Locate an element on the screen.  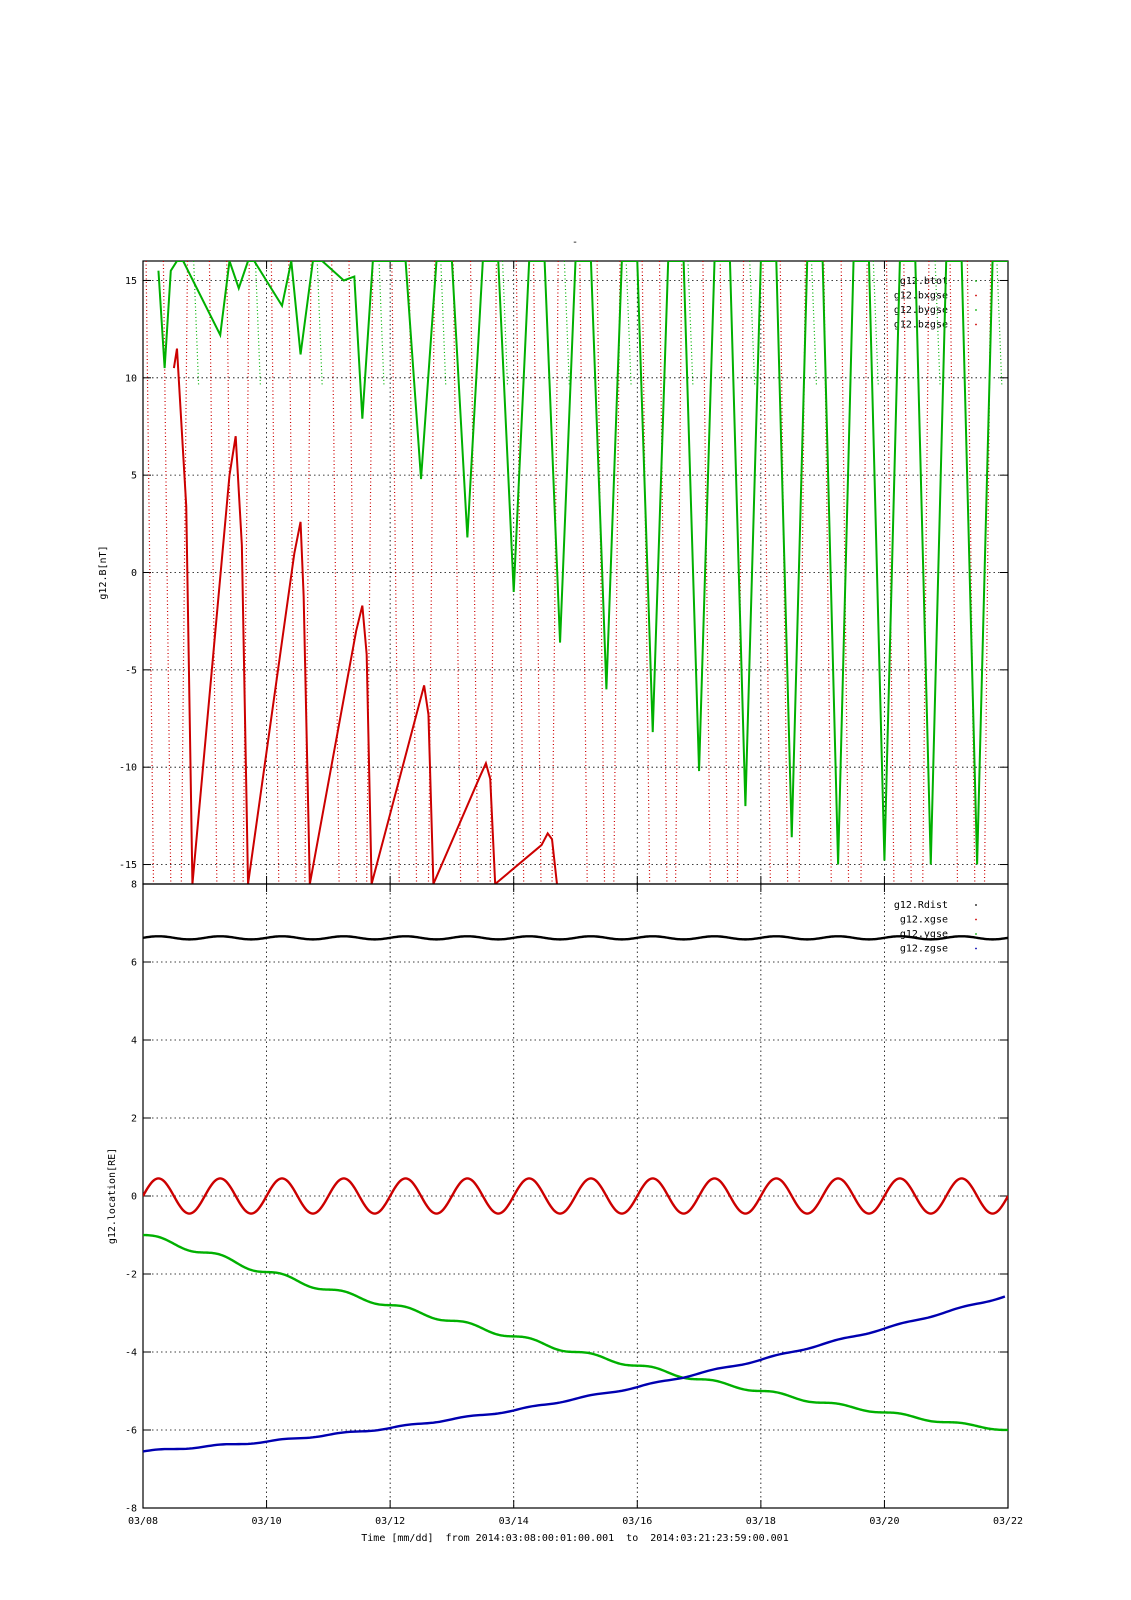
x-tick-label: 03/10 is located at coordinates (267, 1521).